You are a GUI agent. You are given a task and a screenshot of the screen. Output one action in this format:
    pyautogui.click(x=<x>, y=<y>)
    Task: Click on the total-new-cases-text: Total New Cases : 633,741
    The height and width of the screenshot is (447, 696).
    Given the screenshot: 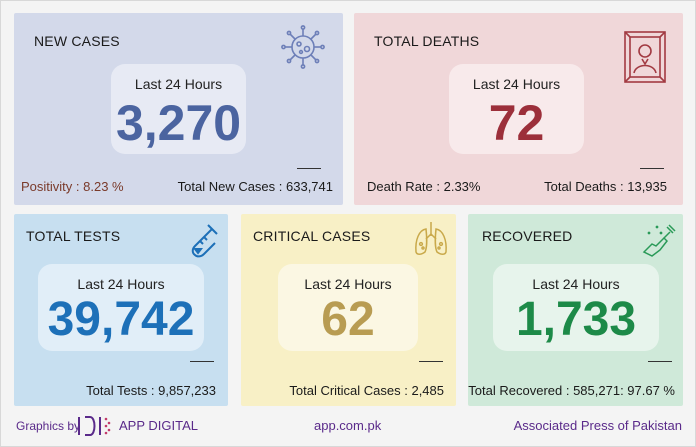 What is the action you would take?
    pyautogui.click(x=255, y=186)
    